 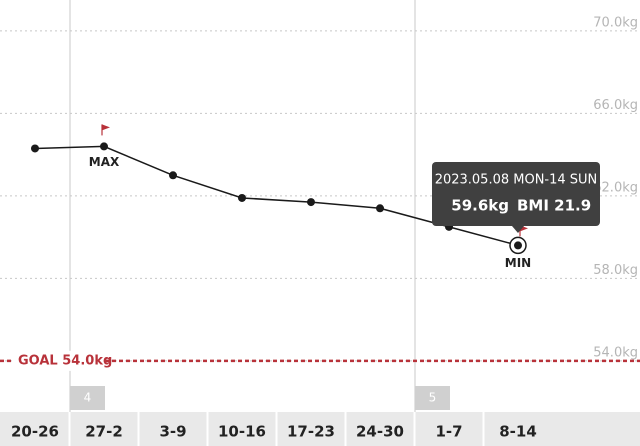 I want to click on month-label: 5, so click(x=433, y=398).